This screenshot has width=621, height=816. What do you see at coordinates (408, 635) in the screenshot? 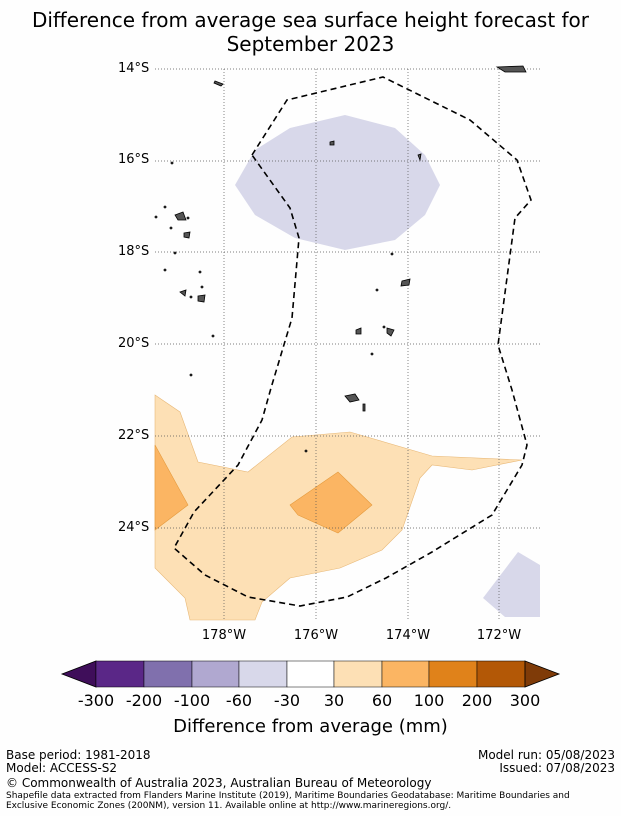
I see `lon-label-174w: 174°W` at bounding box center [408, 635].